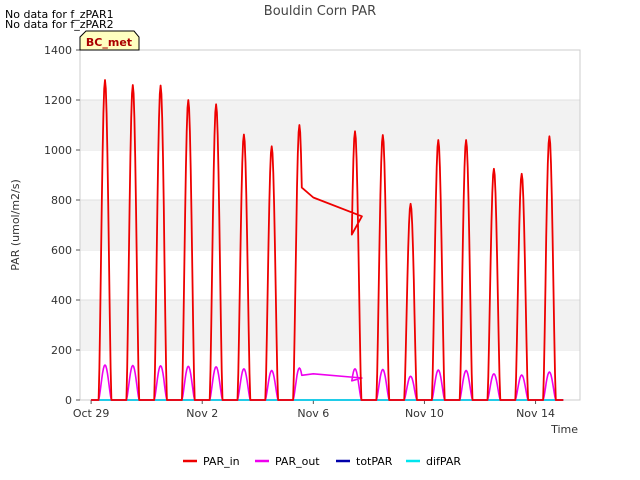 The height and width of the screenshot is (480, 640). I want to click on y-tick-label: 200, so click(61, 350).